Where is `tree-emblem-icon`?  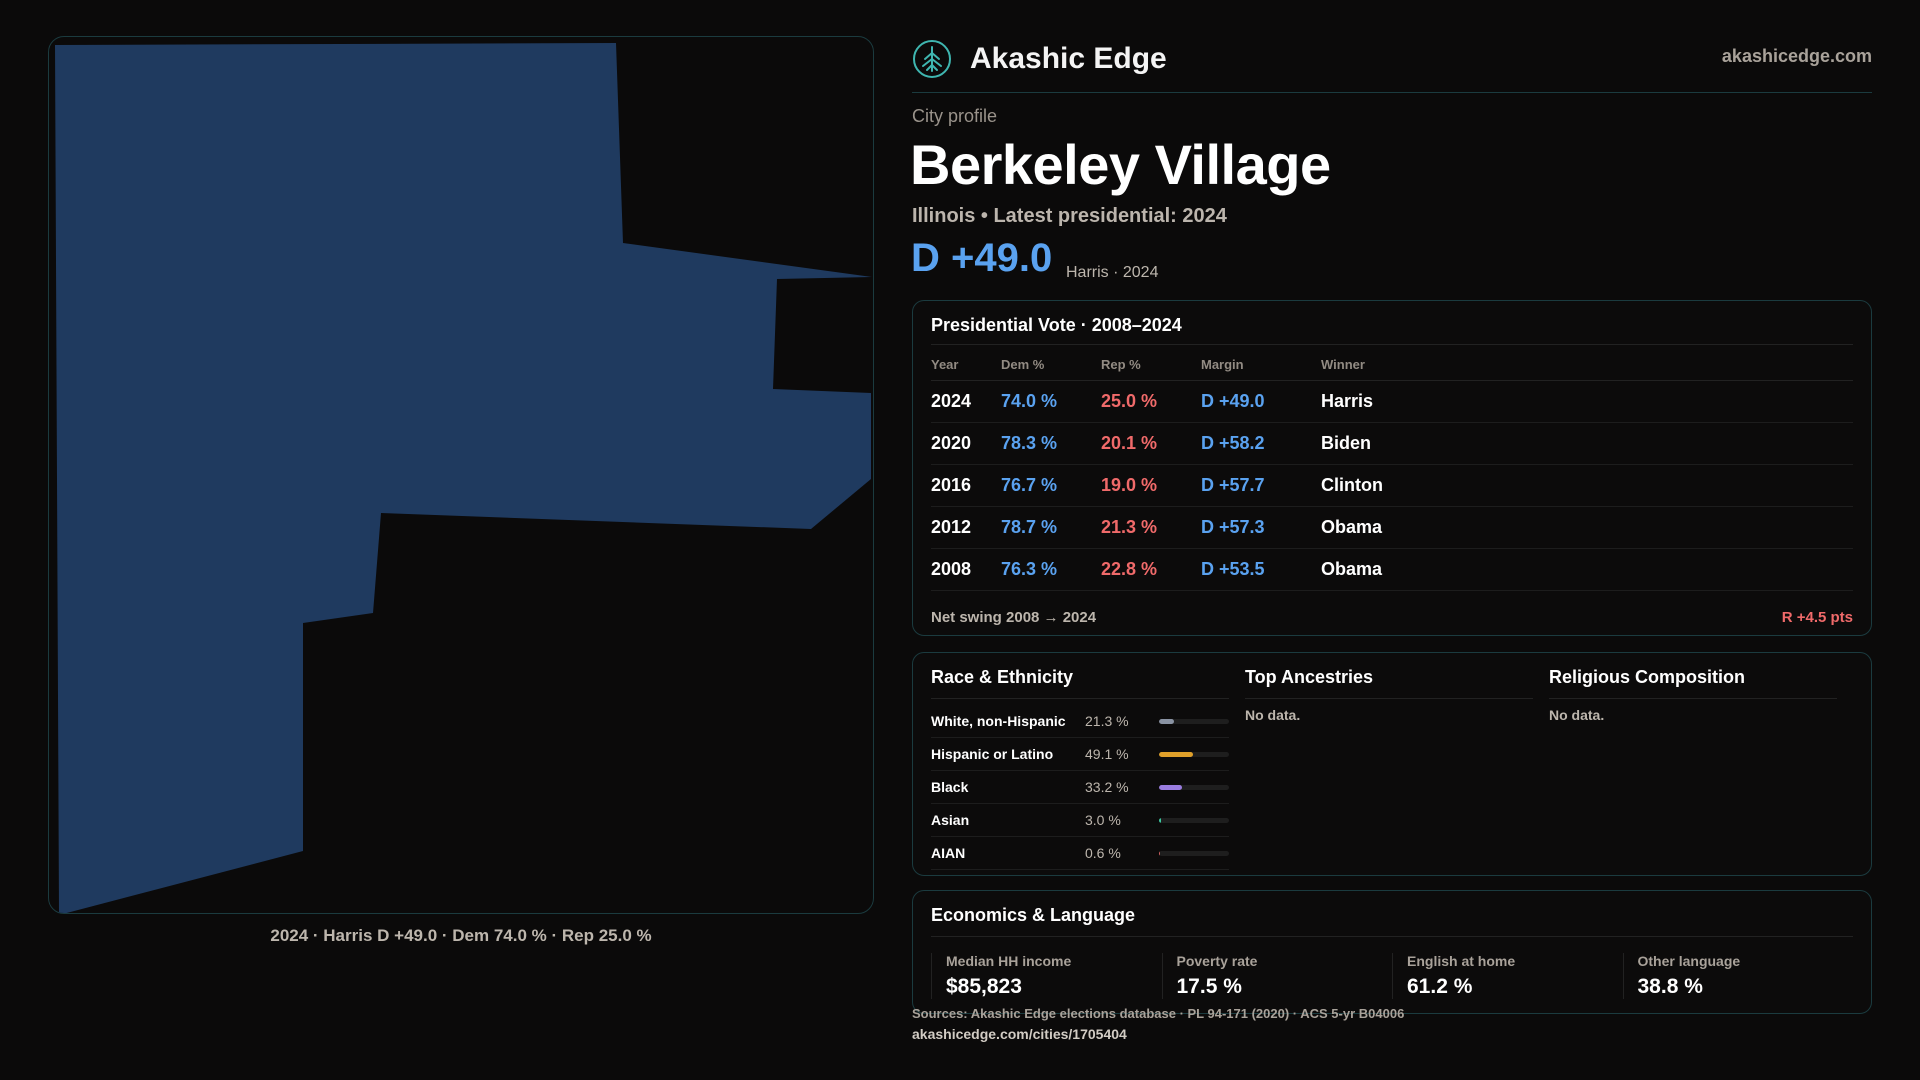 tree-emblem-icon is located at coordinates (932, 59).